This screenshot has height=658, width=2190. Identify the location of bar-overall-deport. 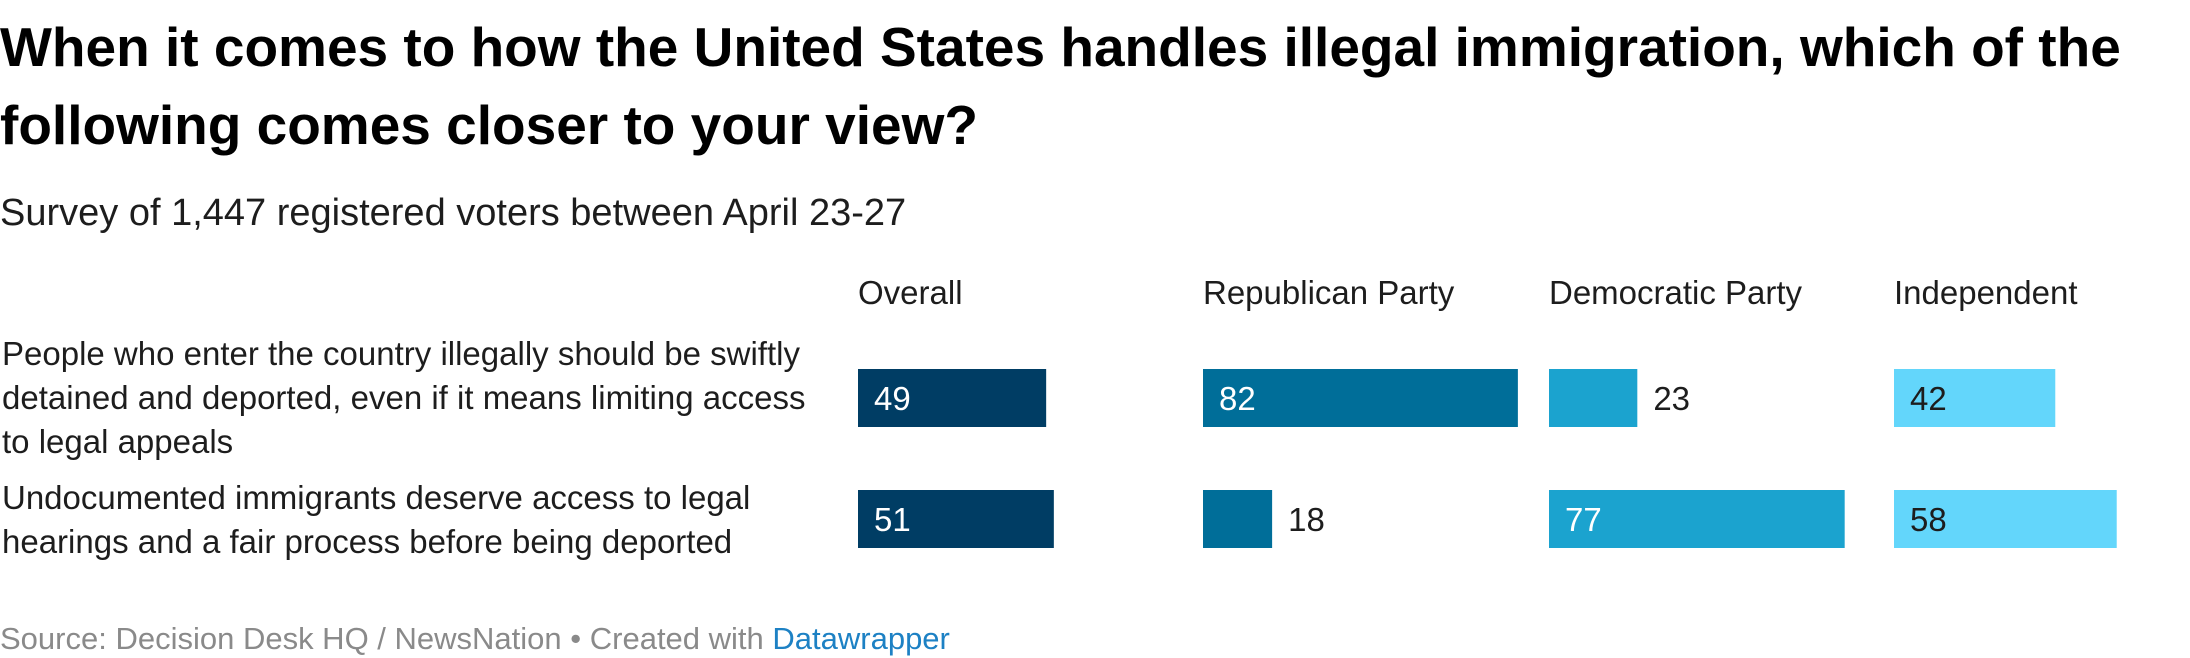
(952, 398).